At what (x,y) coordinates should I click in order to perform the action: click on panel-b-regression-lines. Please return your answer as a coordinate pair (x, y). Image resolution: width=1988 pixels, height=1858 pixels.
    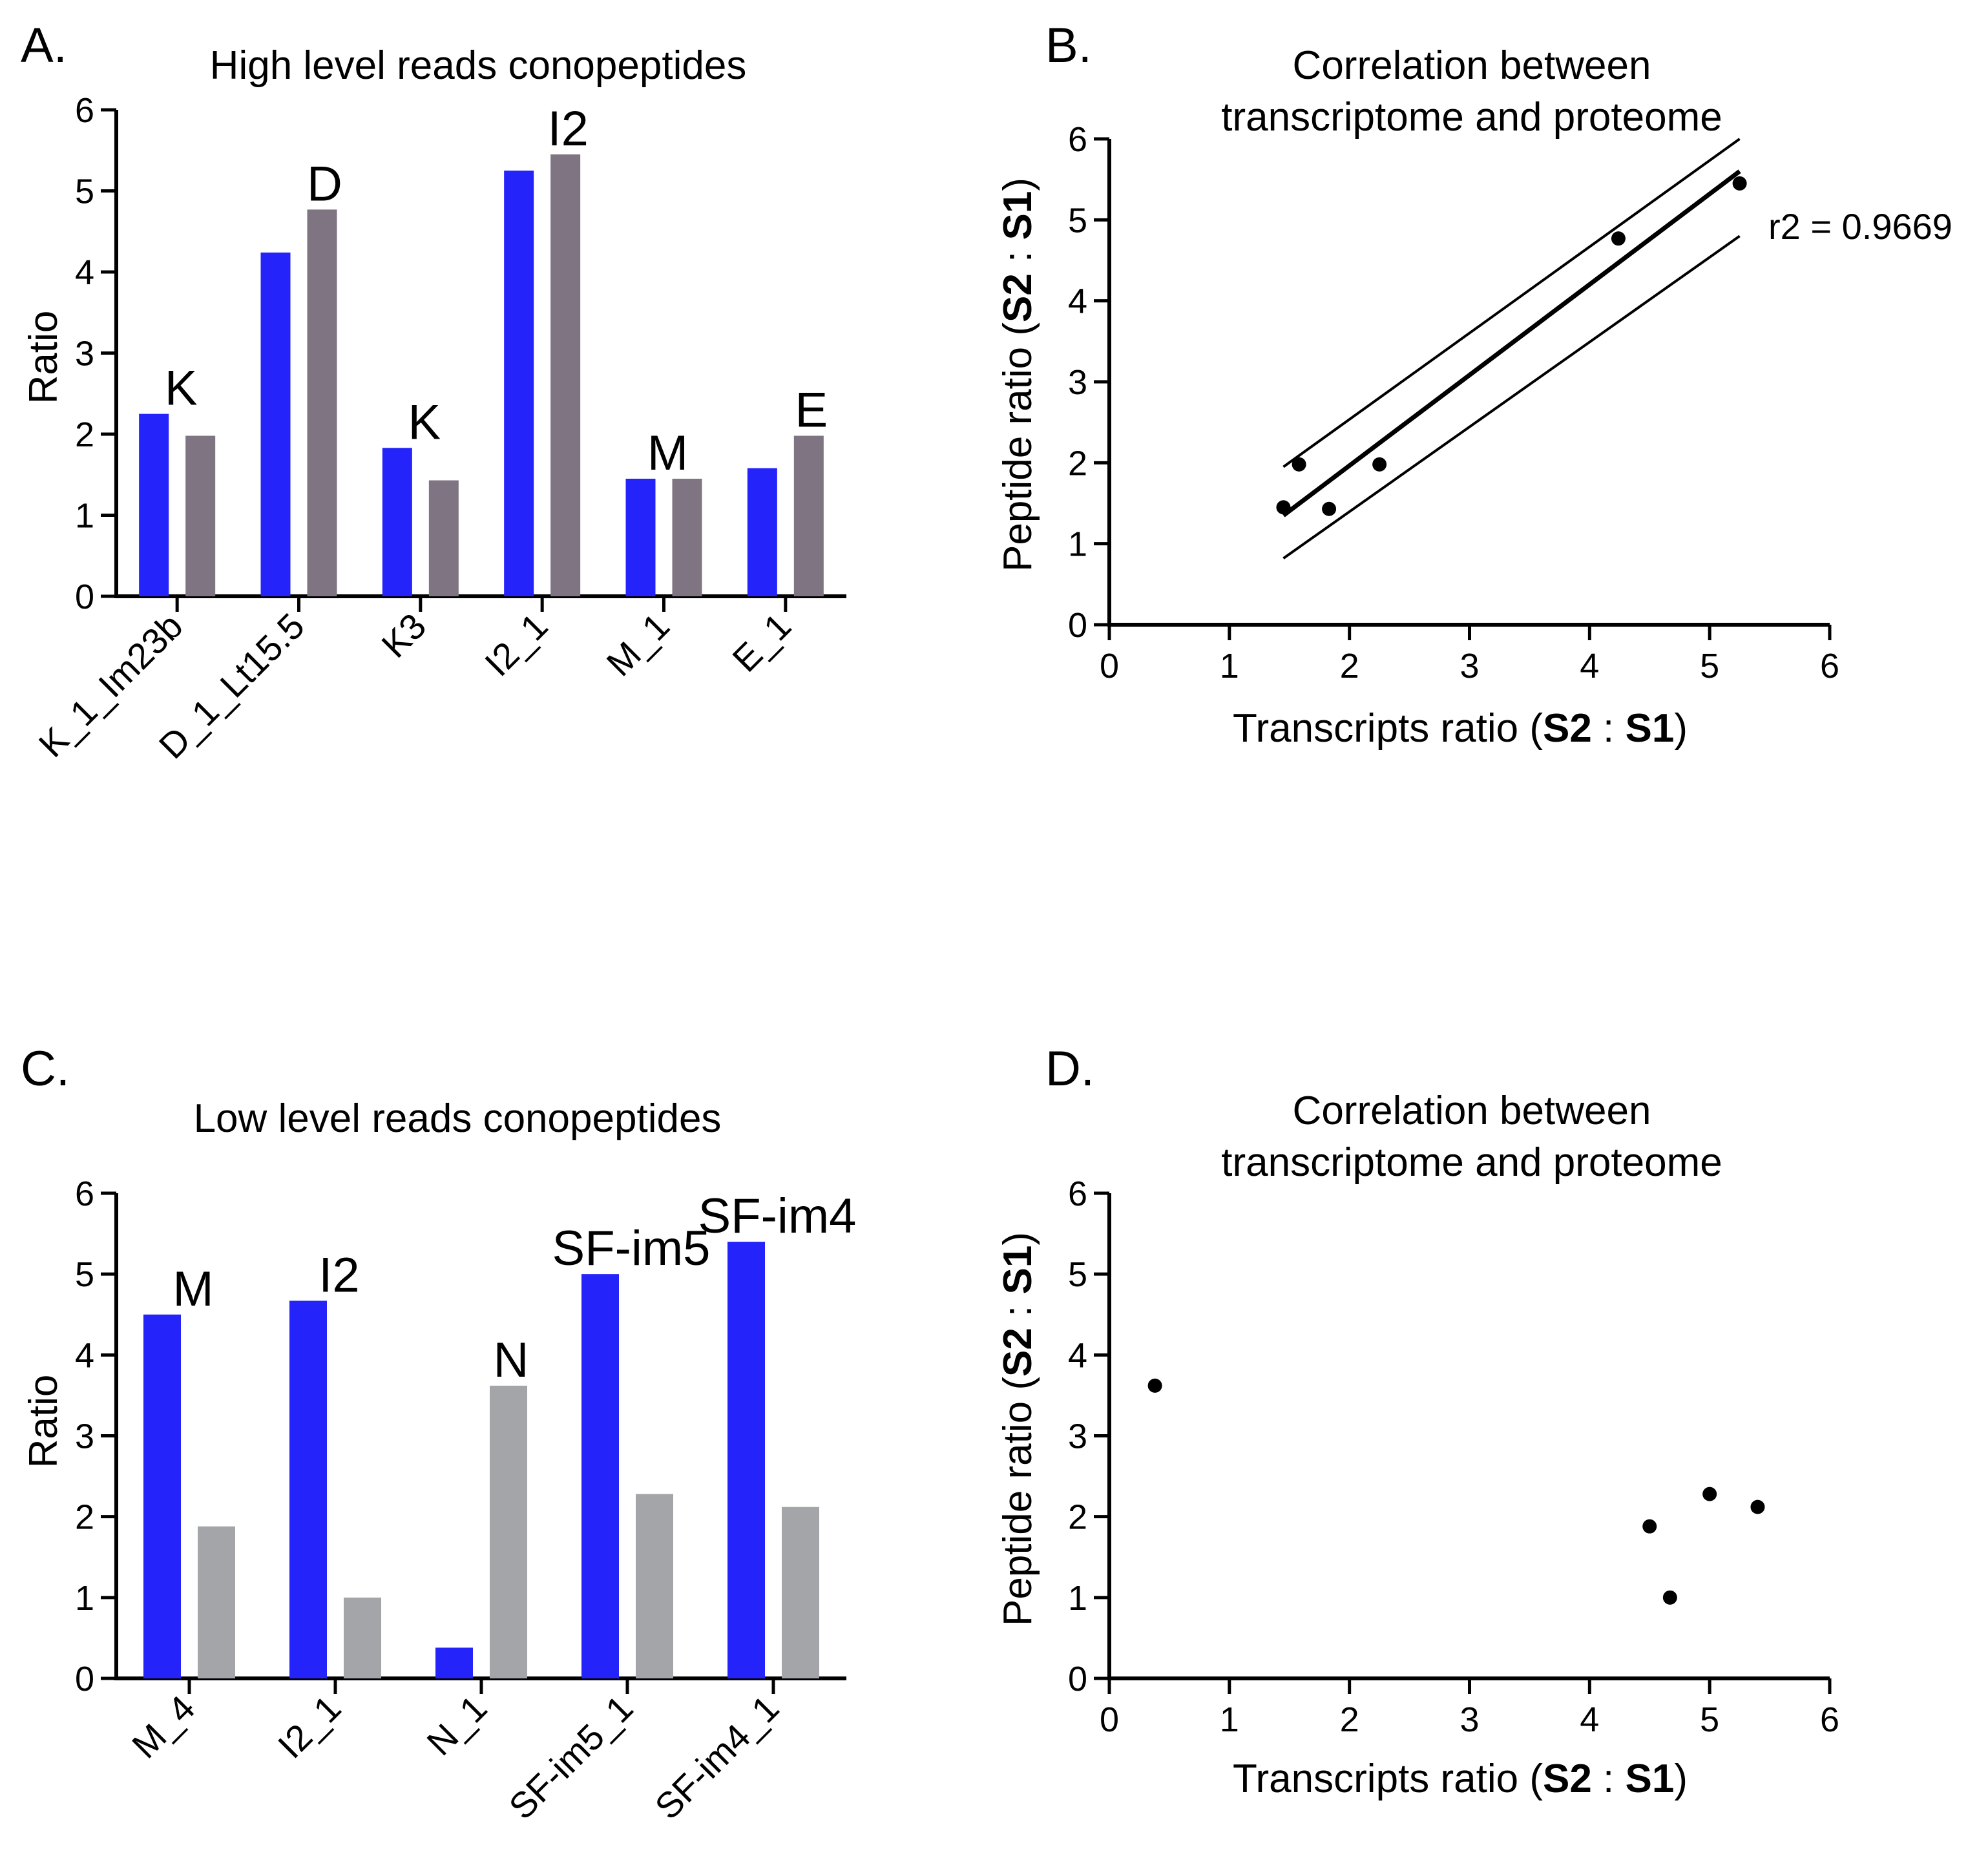
    Looking at the image, I should click on (1511, 348).